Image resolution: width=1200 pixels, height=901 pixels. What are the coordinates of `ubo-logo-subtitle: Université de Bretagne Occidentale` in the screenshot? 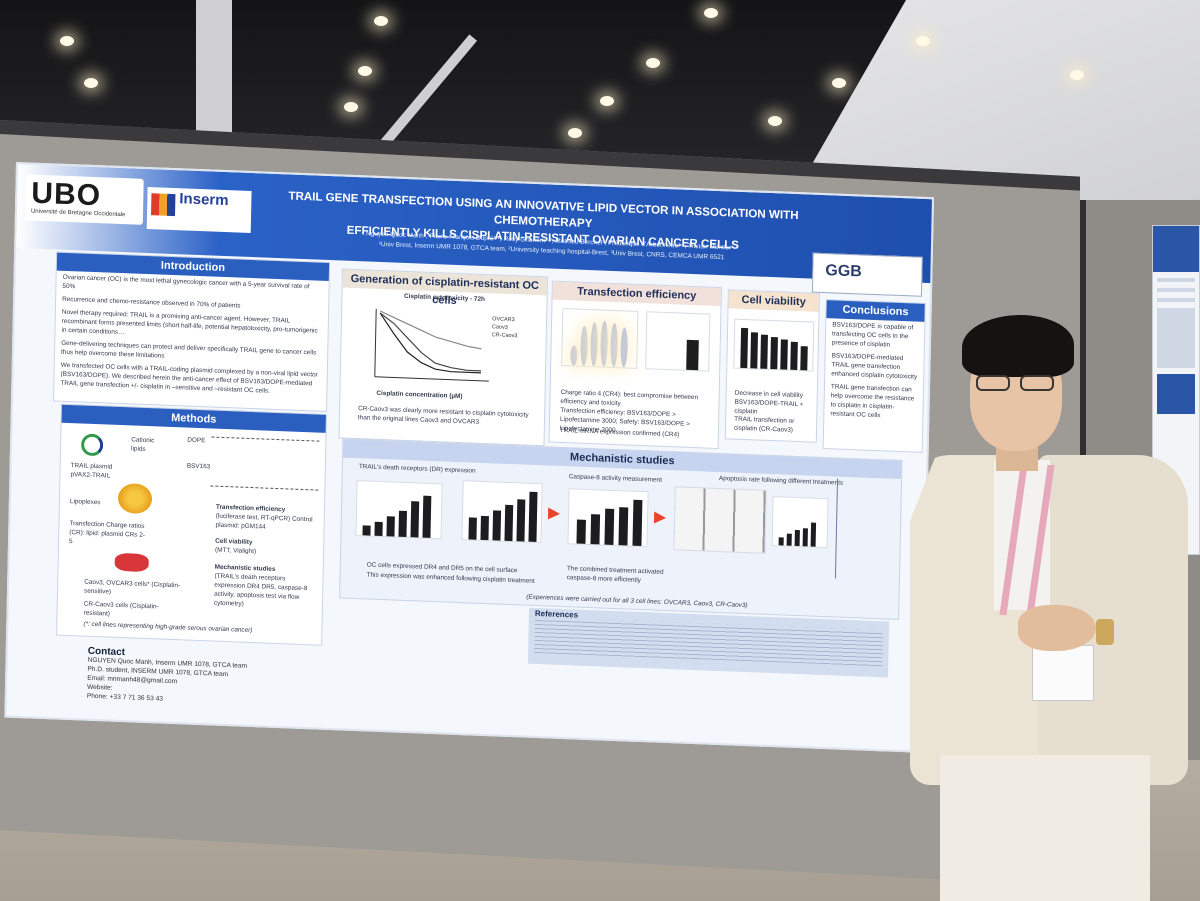 It's located at (78, 213).